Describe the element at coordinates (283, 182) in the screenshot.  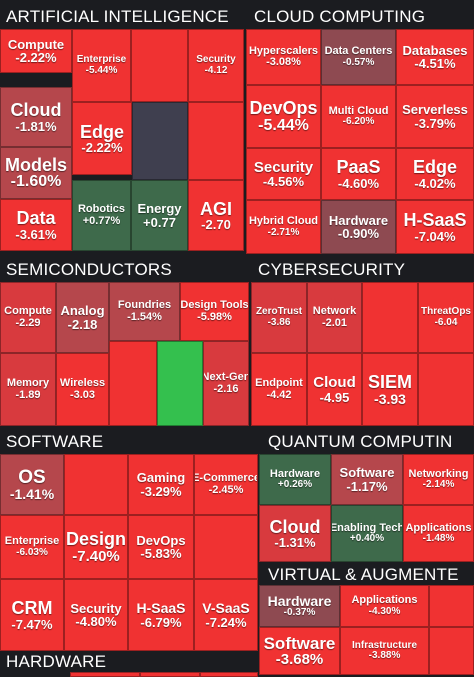
I see `tile-value: -4.56%` at that location.